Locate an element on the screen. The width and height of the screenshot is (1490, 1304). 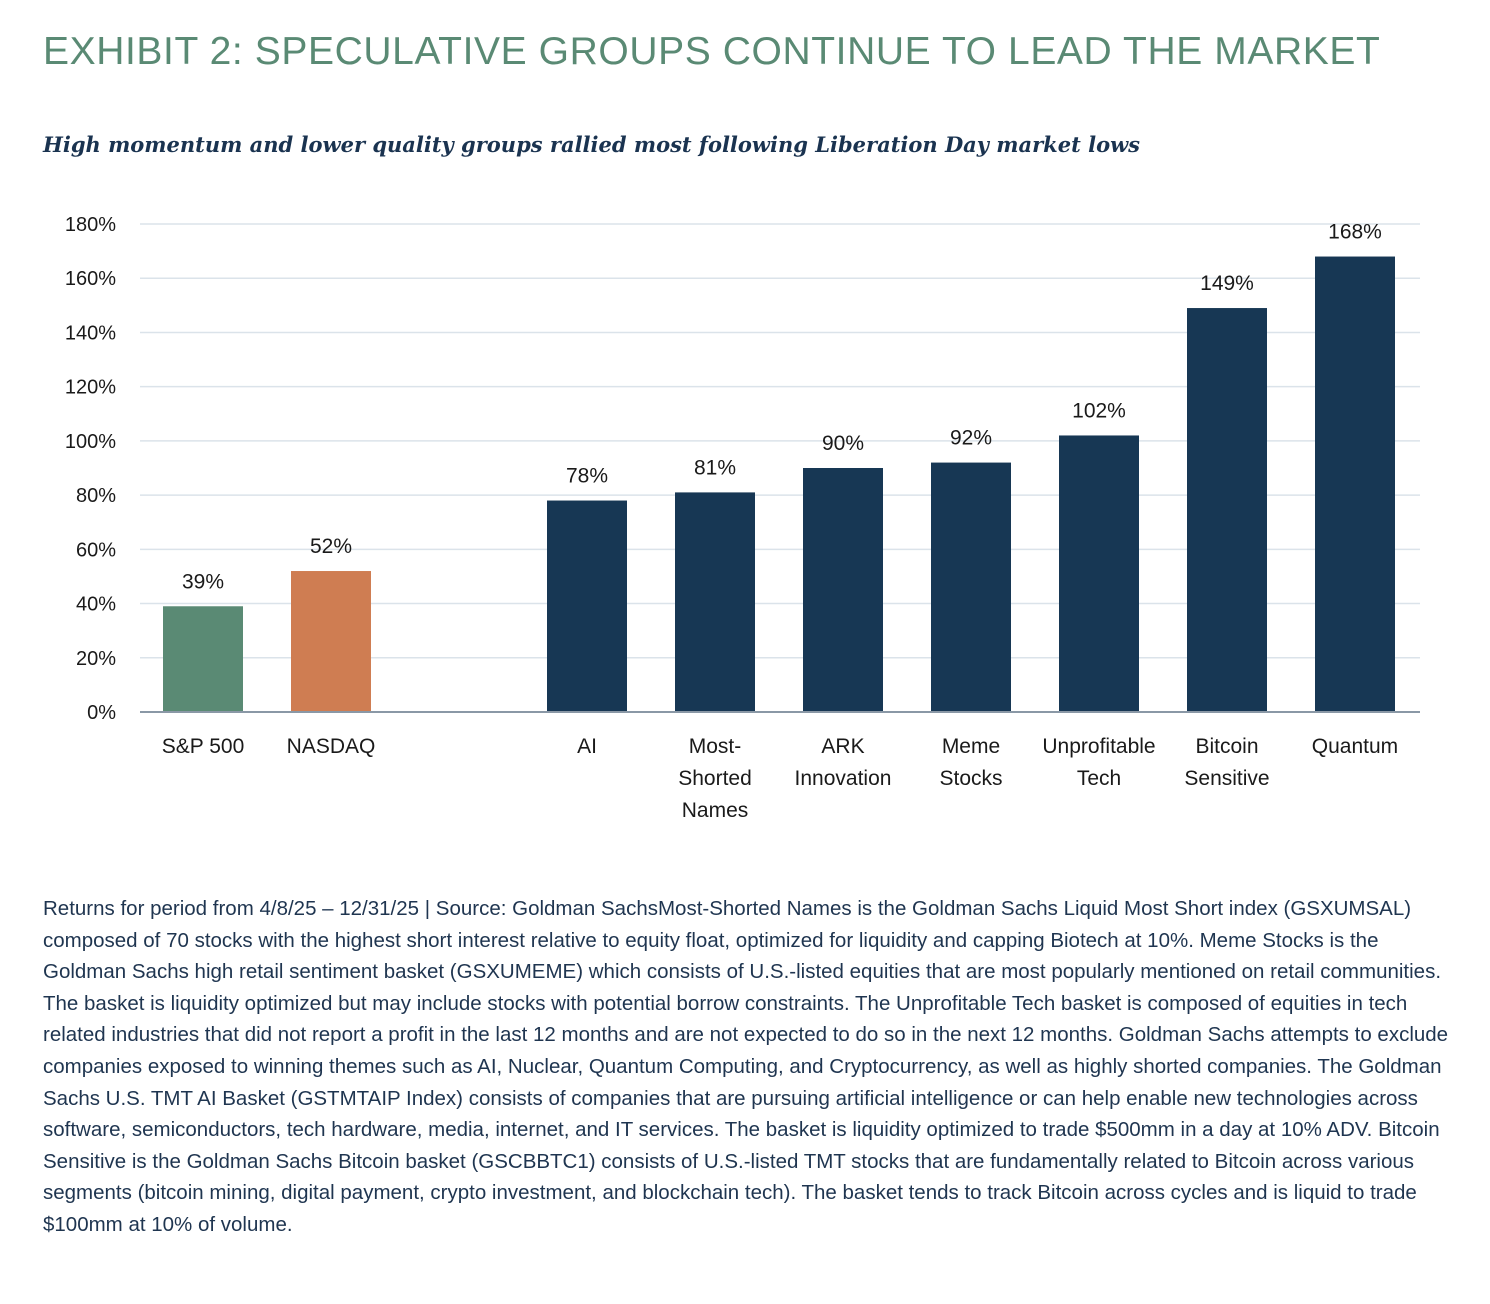
y-tick-label: 0% is located at coordinates (101, 713).